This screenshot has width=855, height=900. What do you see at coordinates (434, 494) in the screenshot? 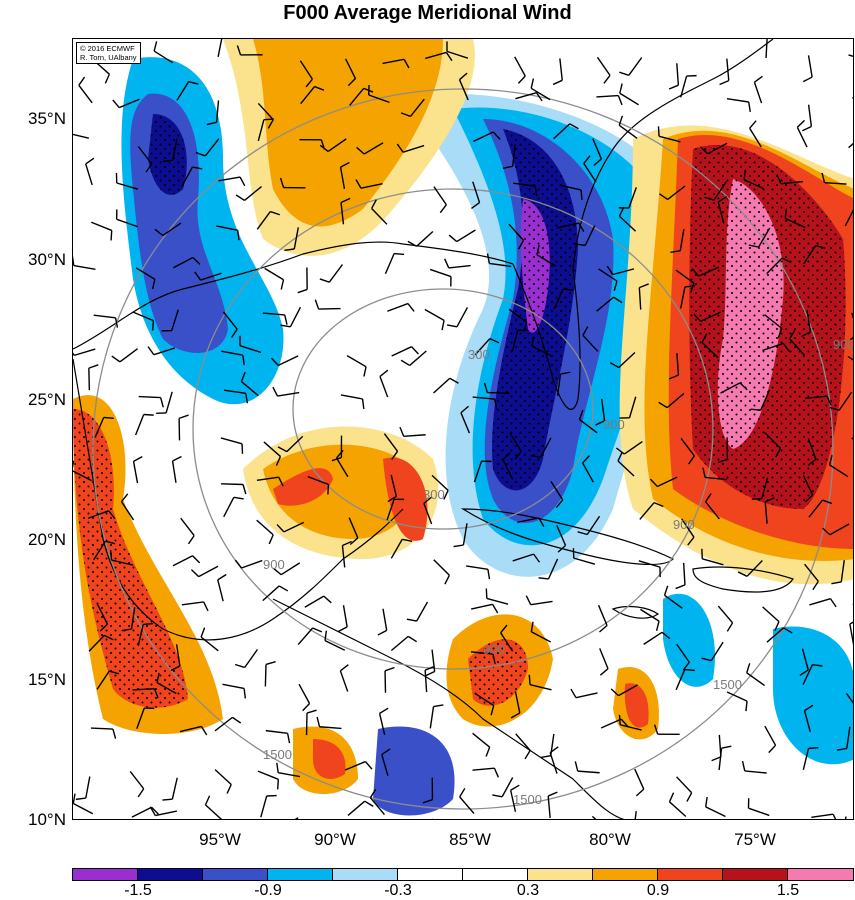
I see `contour-label: 300` at bounding box center [434, 494].